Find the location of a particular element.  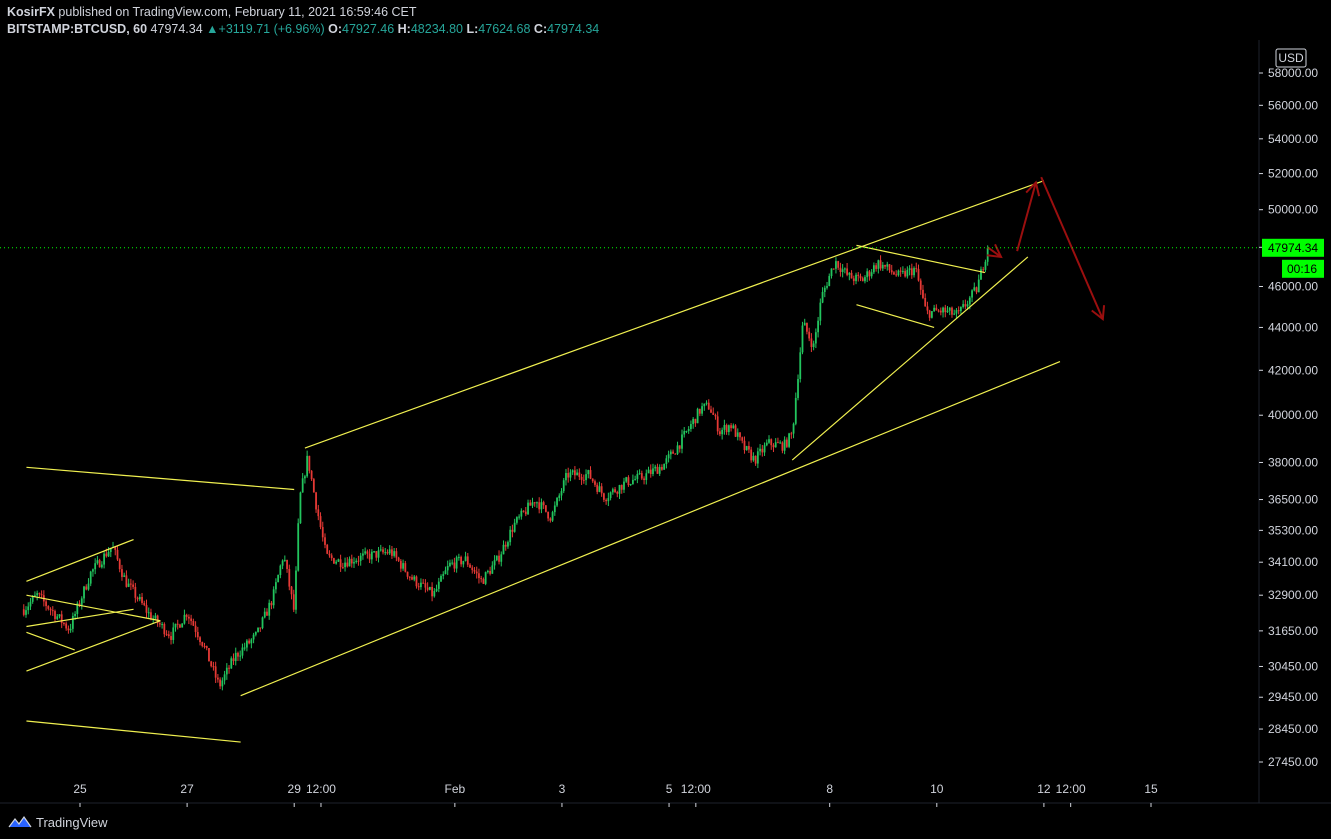

ohlc-value: 47927.46 is located at coordinates (368, 29).